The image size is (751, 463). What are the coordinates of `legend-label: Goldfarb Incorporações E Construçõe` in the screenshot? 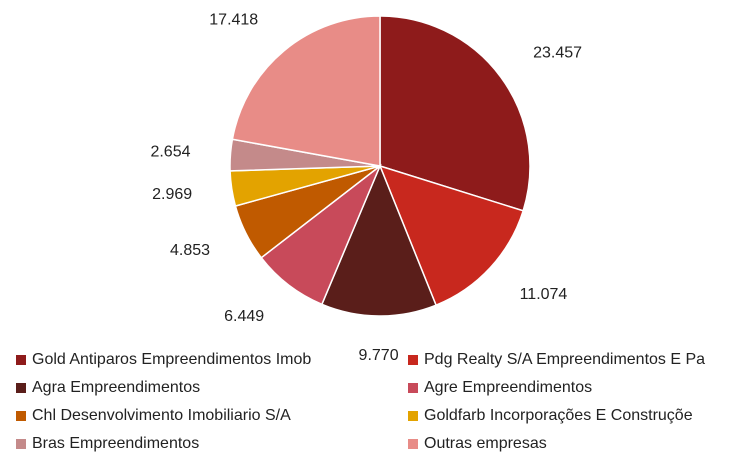 It's located at (558, 415).